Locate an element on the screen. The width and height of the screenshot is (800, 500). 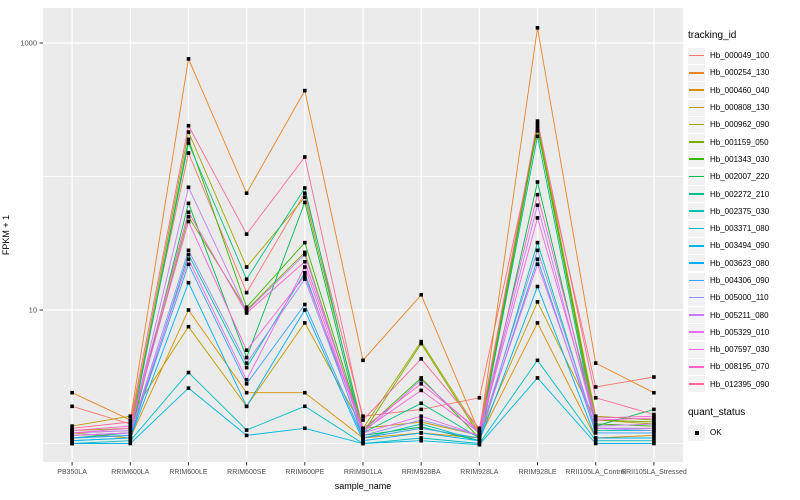
legend-item-label: Hb_001343_030 is located at coordinates (740, 159).